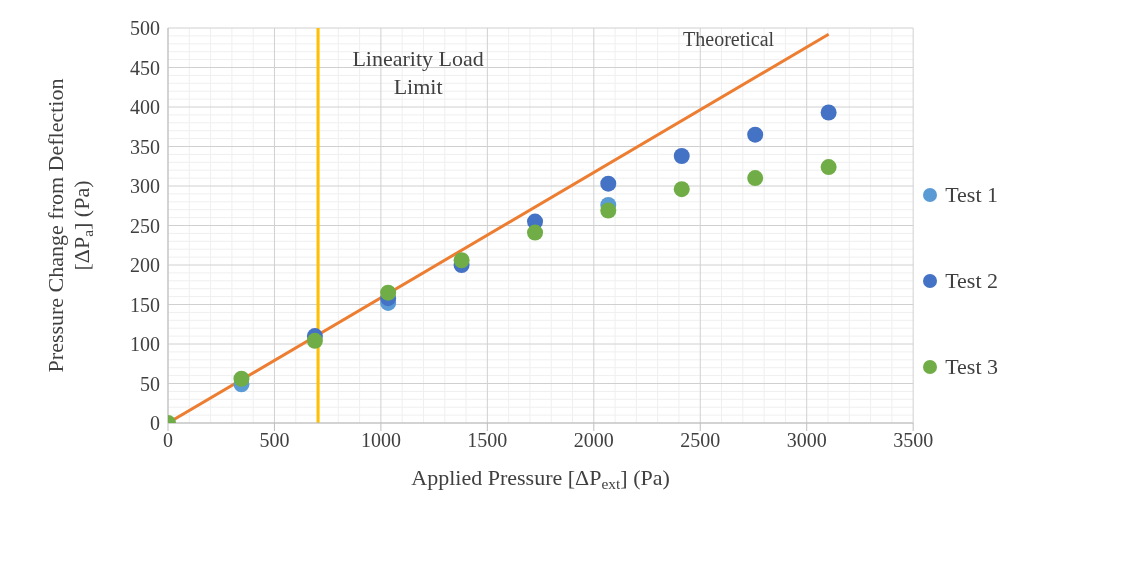 The height and width of the screenshot is (565, 1126). Describe the element at coordinates (274, 440) in the screenshot. I see `x-tick-label: 500` at that location.